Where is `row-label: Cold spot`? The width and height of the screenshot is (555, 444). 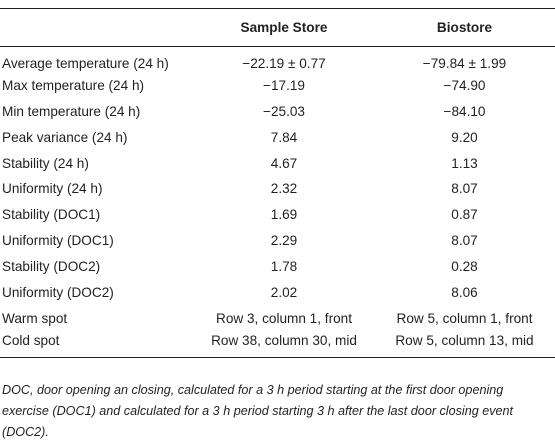
row-label: Cold spot is located at coordinates (31, 341).